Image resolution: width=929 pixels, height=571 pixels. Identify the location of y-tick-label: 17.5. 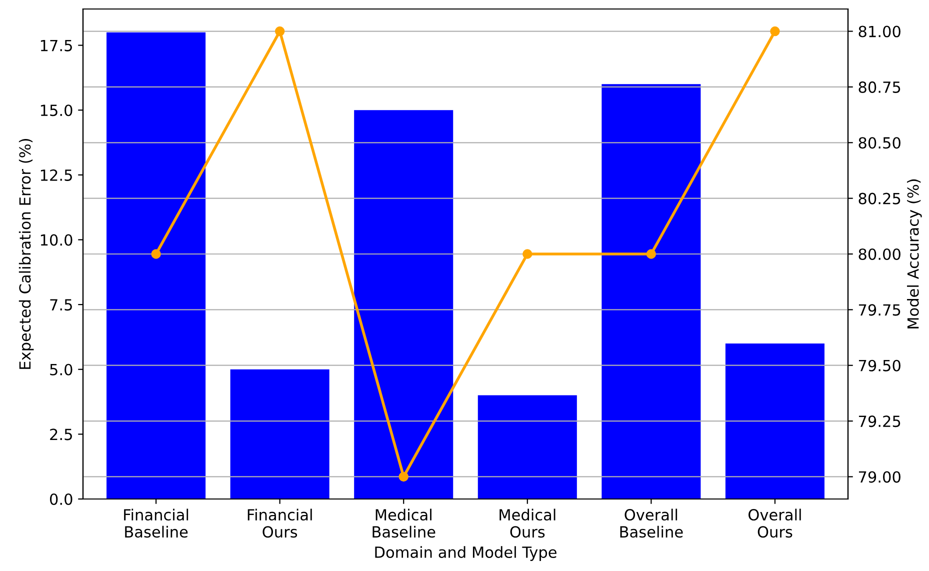
(56, 46).